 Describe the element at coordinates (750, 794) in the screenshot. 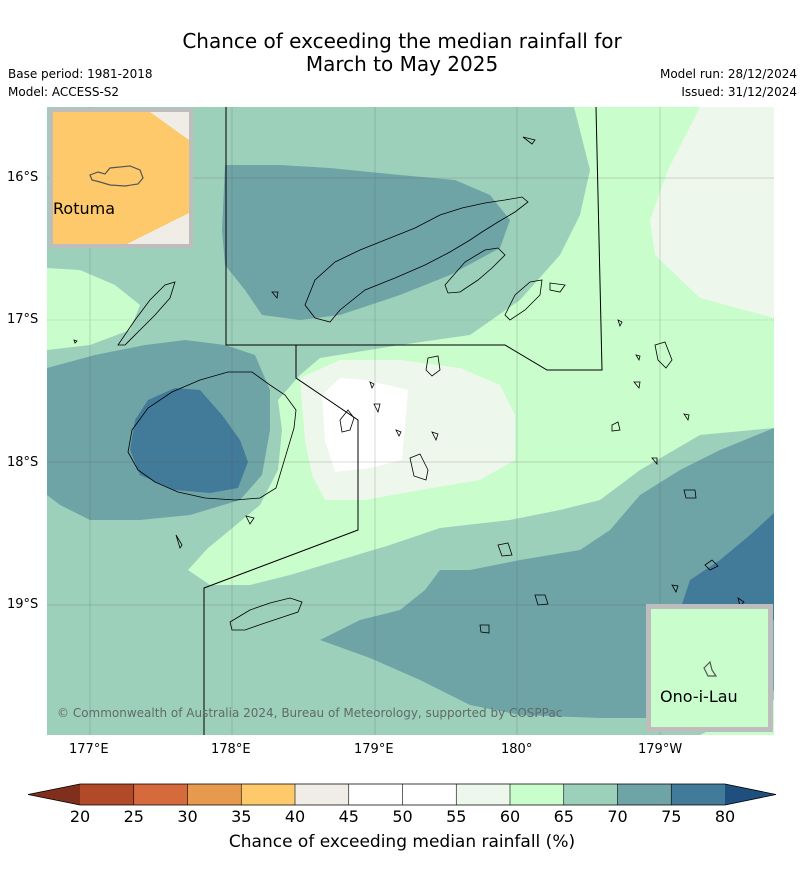

I see `colorbar-over-arrow` at that location.